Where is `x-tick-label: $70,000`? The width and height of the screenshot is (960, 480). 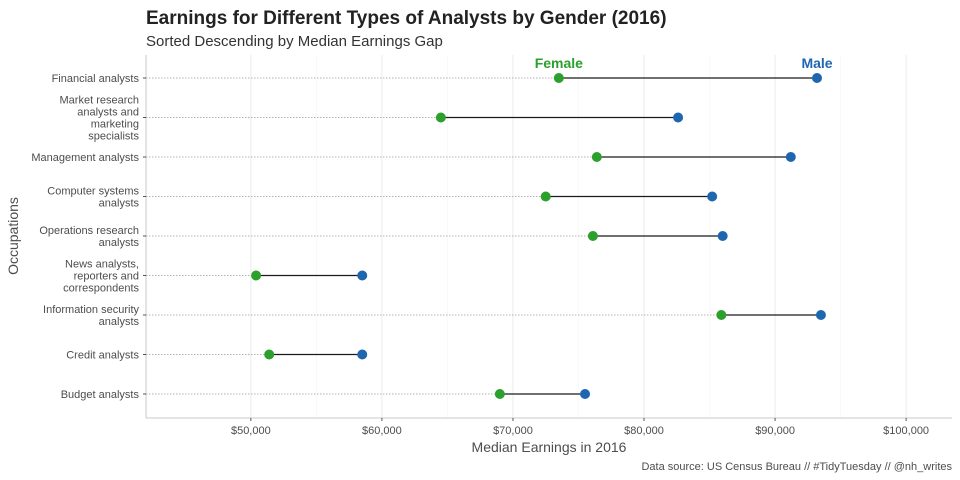 x-tick-label: $70,000 is located at coordinates (513, 431).